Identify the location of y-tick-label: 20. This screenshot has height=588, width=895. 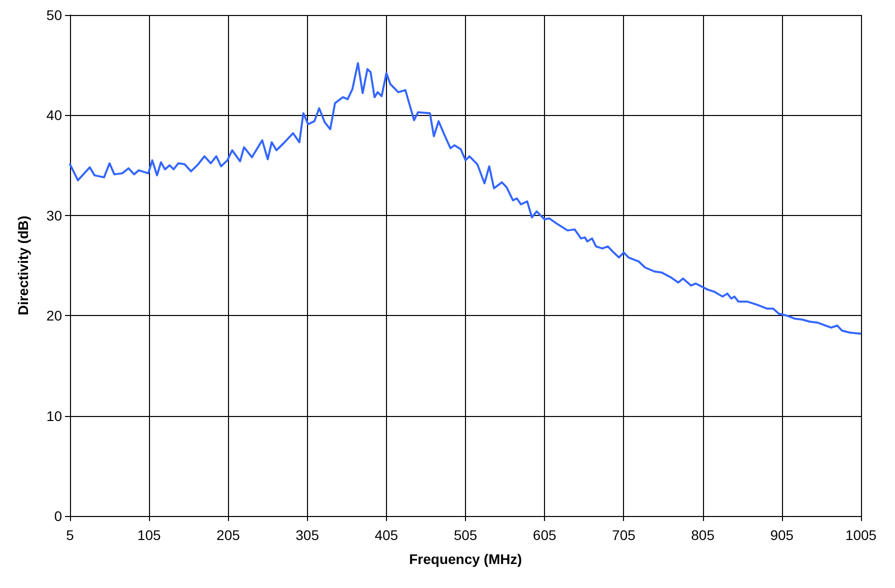
(54, 316).